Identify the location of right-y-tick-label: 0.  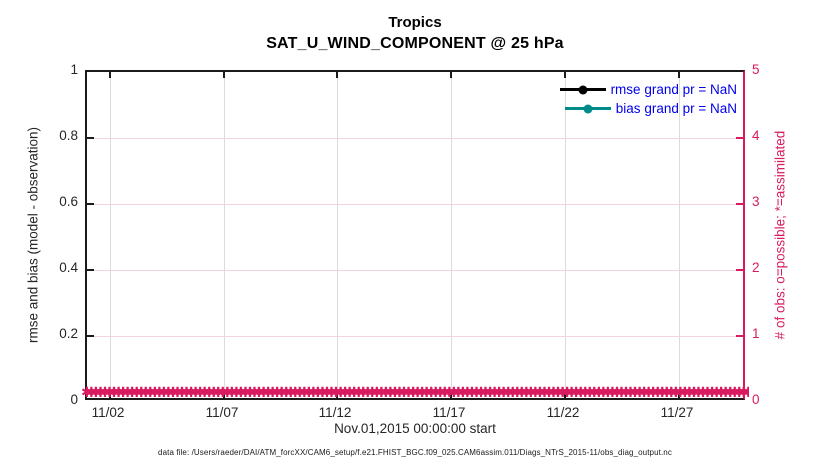
(756, 399).